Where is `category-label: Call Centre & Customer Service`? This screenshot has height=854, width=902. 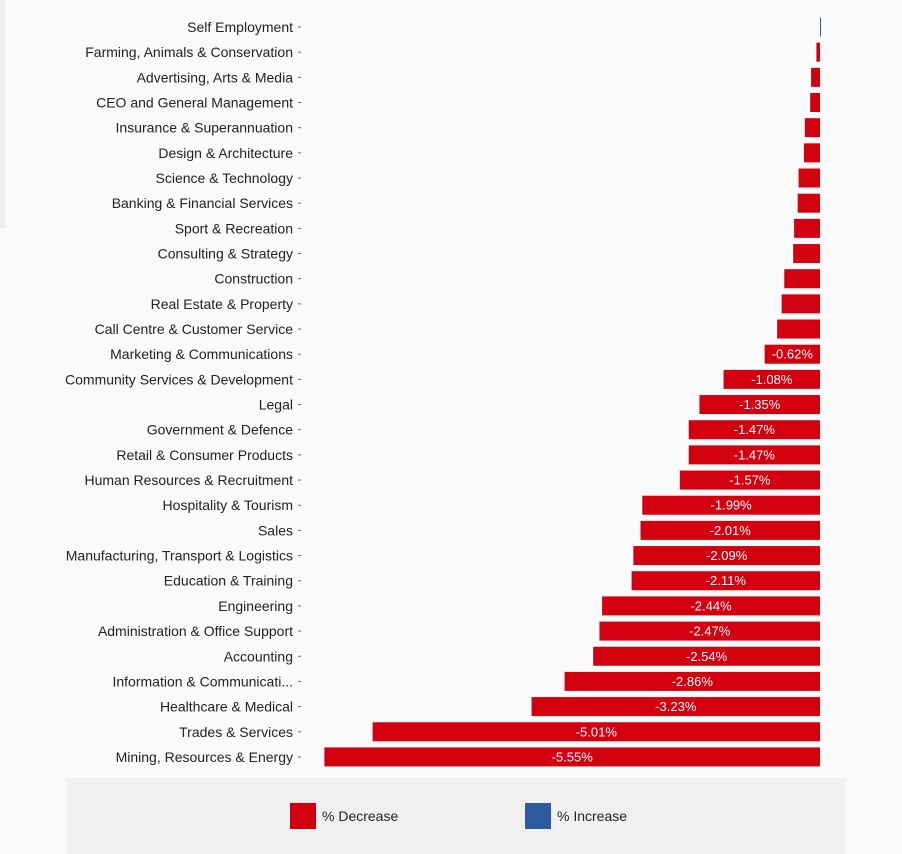
category-label: Call Centre & Customer Service is located at coordinates (194, 329).